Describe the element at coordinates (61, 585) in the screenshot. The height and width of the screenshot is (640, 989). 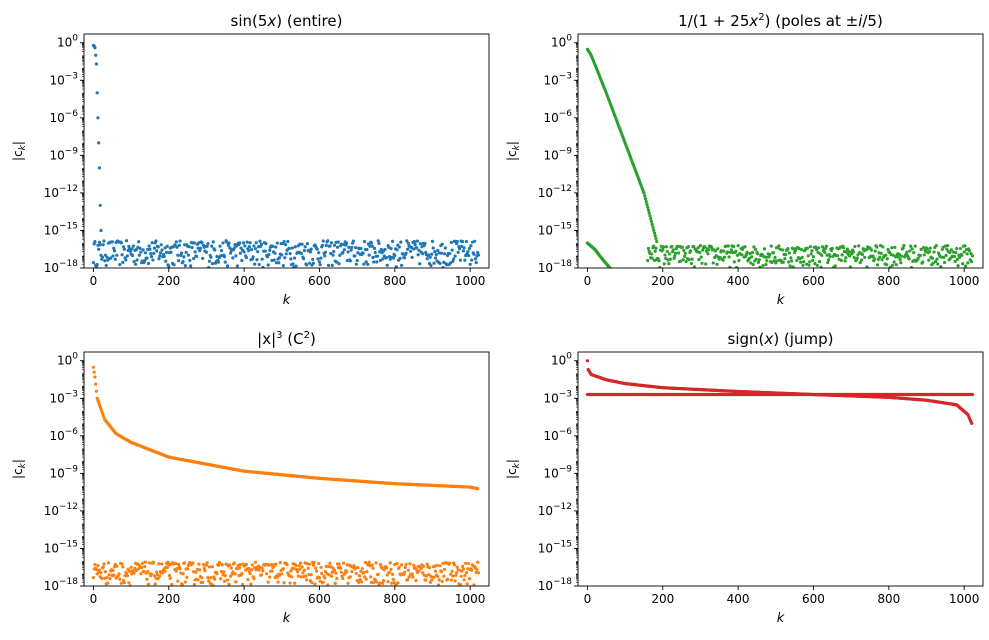
I see `y-tick-label: 10⁻¹⁸` at that location.